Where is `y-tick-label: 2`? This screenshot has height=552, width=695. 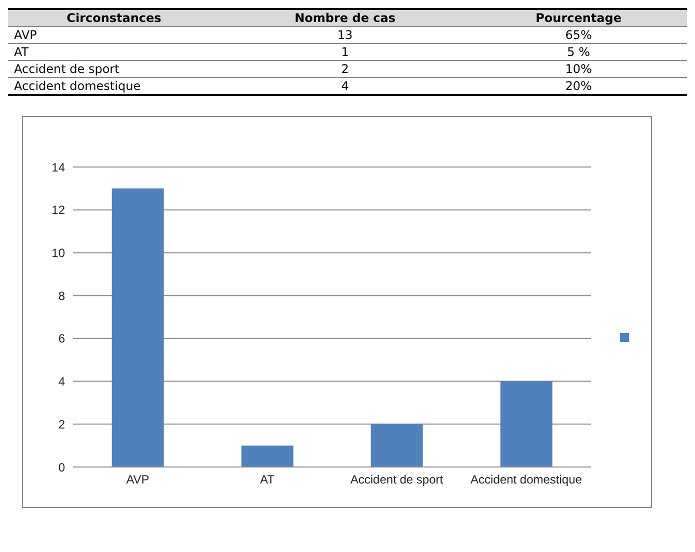
y-tick-label: 2 is located at coordinates (62, 424).